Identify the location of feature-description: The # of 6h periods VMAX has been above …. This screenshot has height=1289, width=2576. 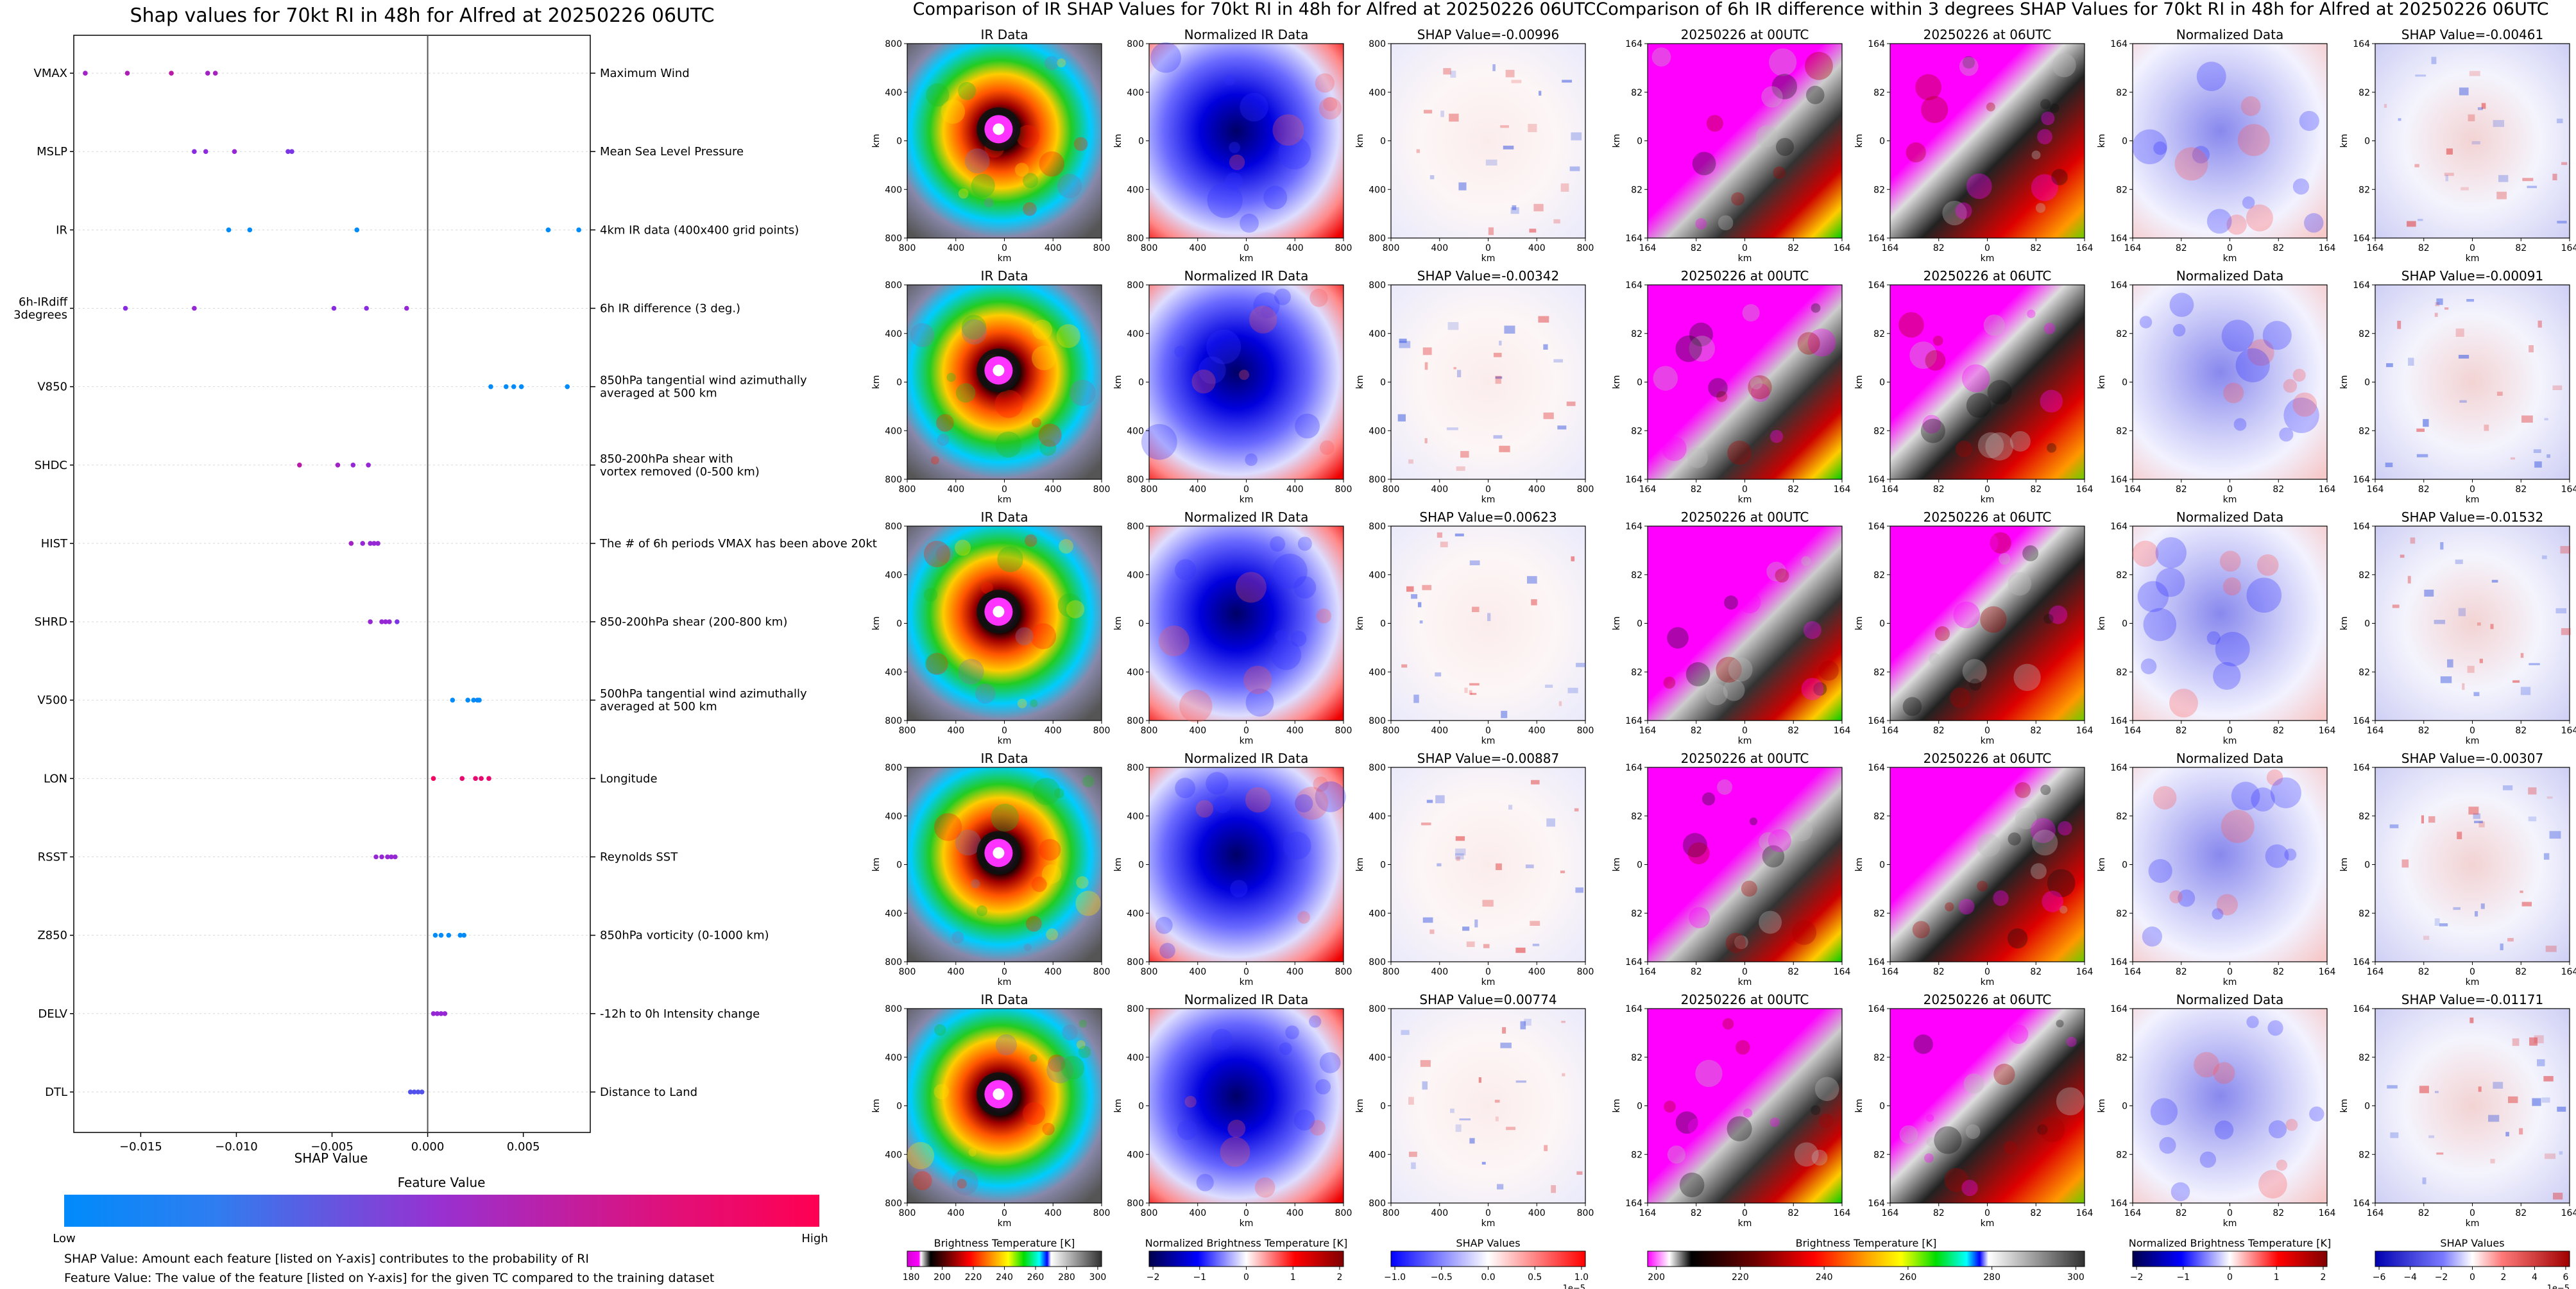
(738, 544).